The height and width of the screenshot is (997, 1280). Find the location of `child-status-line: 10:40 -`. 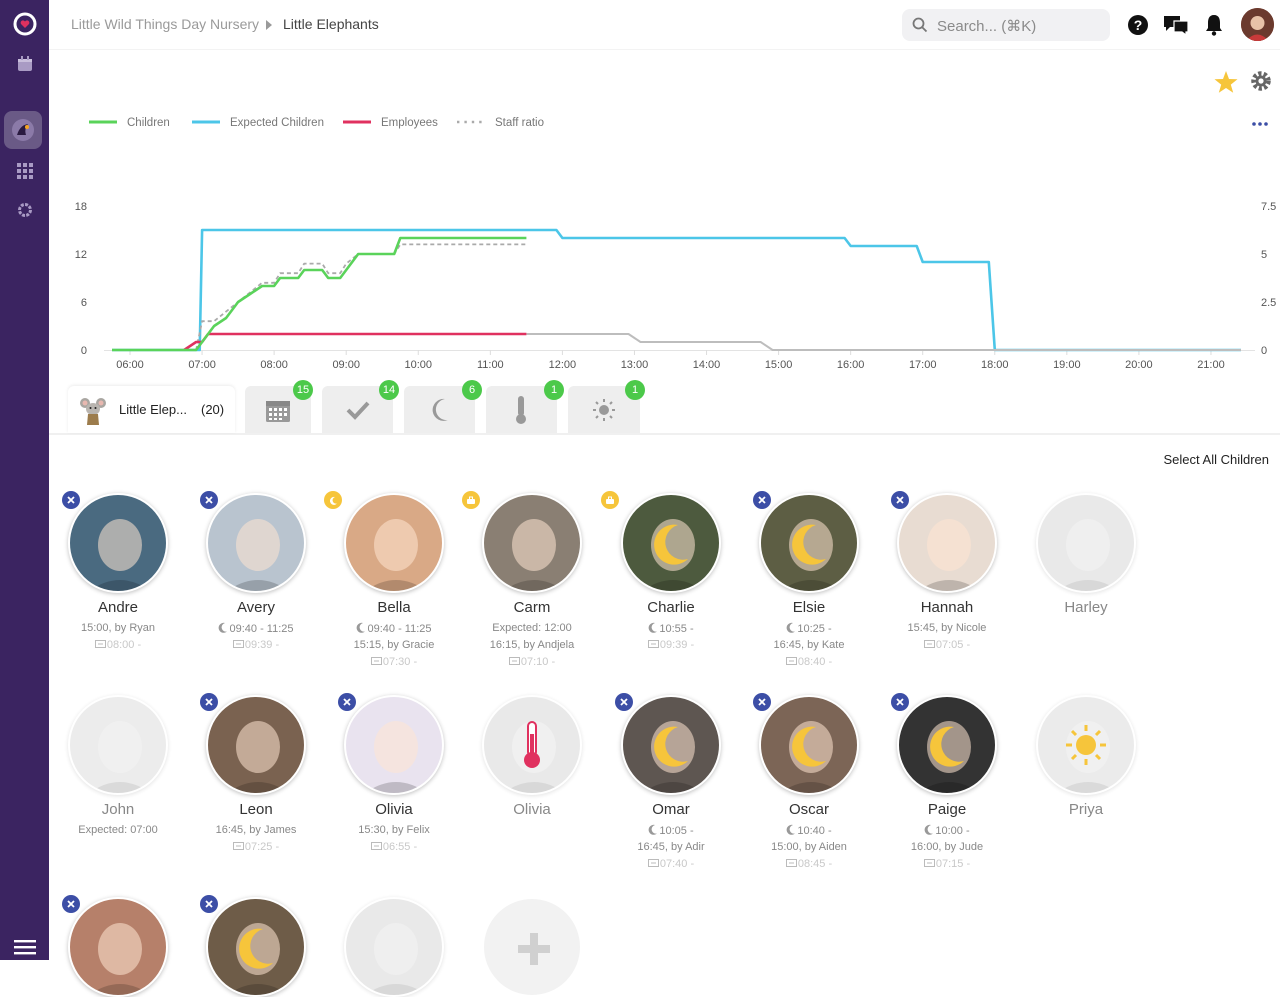

child-status-line: 10:40 - is located at coordinates (809, 830).